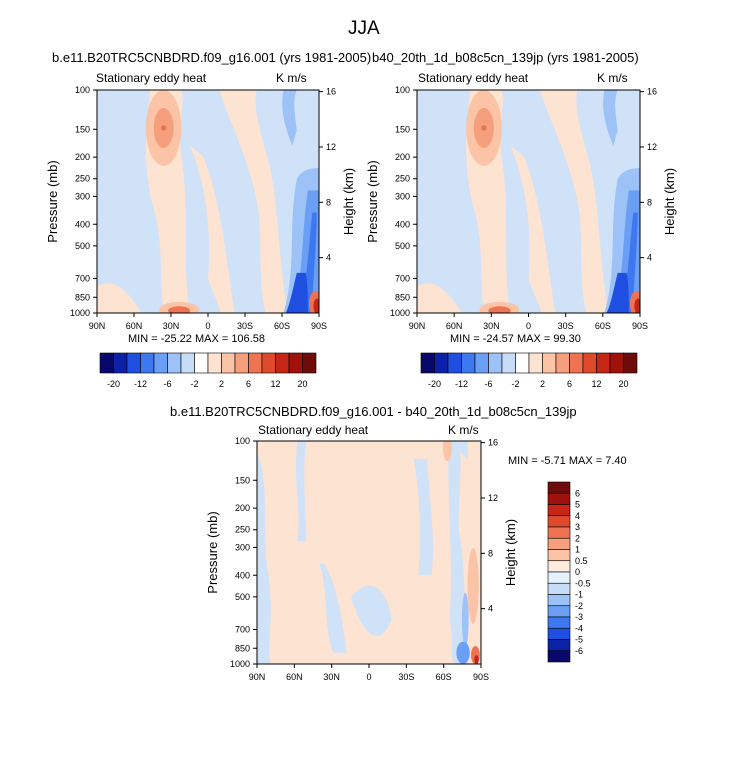 The image size is (733, 758). Describe the element at coordinates (581, 561) in the screenshot. I see `colorbar-label: 0.5` at that location.